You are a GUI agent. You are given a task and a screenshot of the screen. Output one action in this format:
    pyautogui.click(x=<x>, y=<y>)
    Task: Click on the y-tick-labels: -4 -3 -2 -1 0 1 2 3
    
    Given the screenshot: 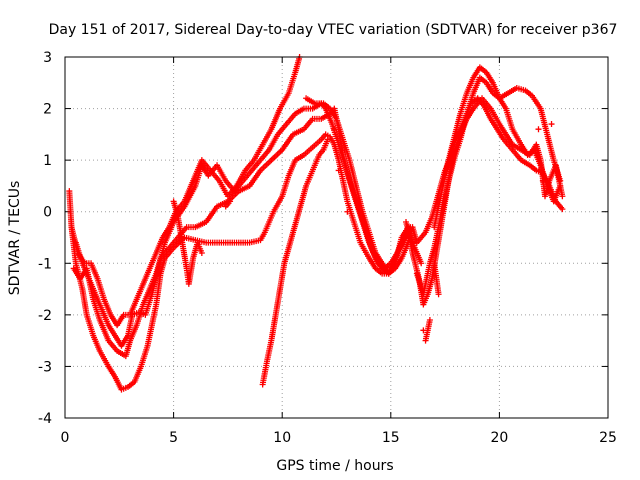 What is the action you would take?
    pyautogui.click(x=45, y=238)
    